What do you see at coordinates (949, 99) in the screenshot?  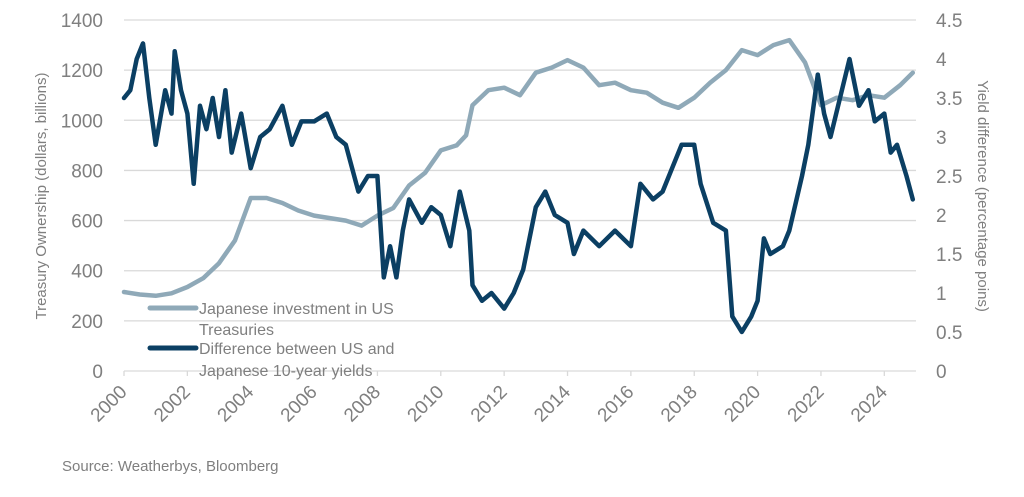 I see `y2-tick-label: 3.5` at bounding box center [949, 99].